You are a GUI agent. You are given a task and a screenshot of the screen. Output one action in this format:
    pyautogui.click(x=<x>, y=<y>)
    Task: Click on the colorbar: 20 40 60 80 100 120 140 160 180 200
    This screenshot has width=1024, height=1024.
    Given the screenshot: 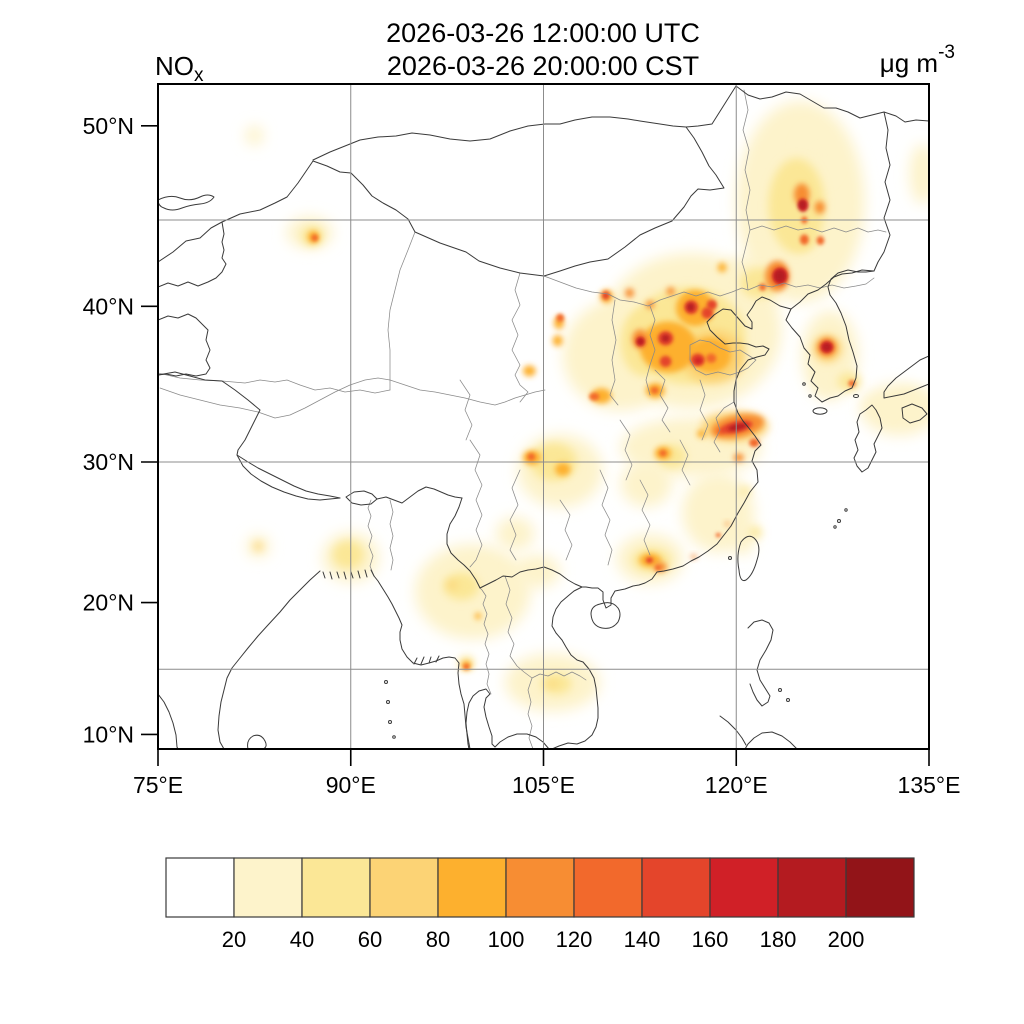 What is the action you would take?
    pyautogui.click(x=540, y=904)
    